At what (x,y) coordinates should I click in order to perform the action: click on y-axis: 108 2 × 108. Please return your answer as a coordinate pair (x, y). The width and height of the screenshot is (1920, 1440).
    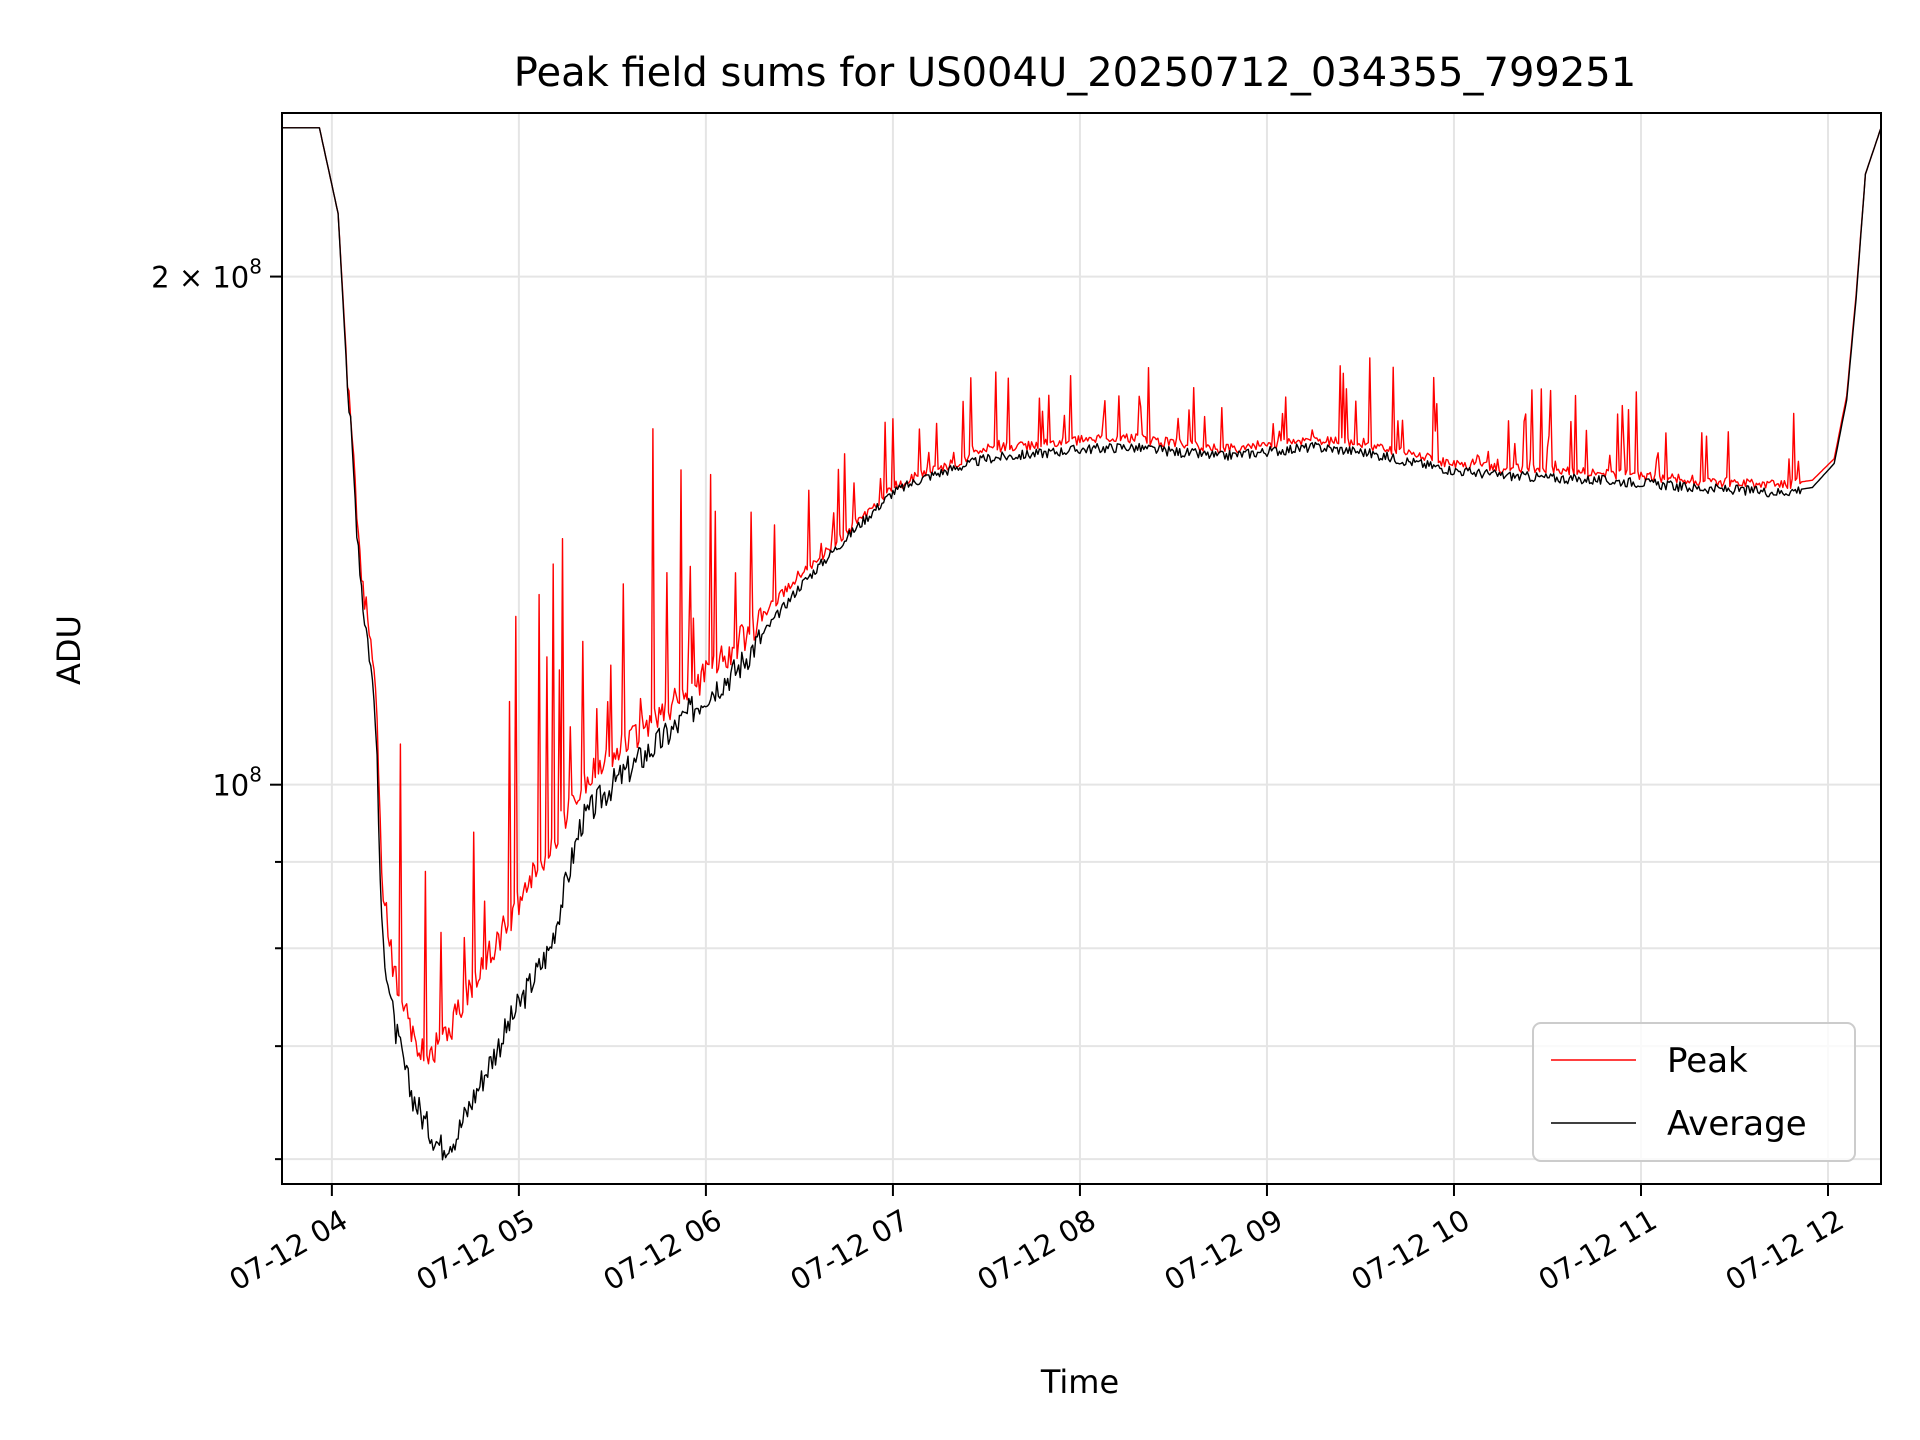
    Looking at the image, I should click on (216, 708).